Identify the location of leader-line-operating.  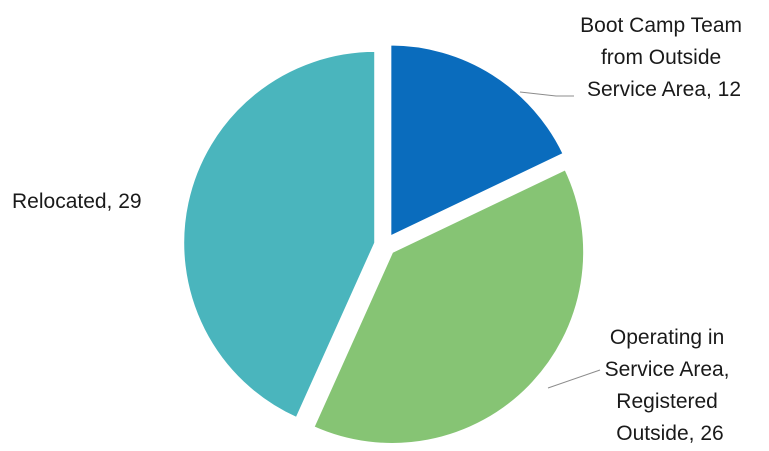
(574, 379).